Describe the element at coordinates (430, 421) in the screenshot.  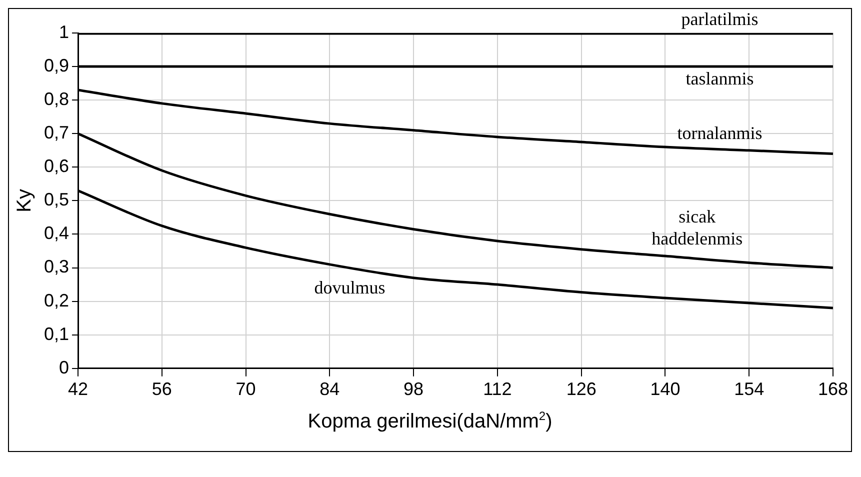
I see `x-axis-title: Kopma gerilmesi(daN/mm$^{2}$)` at that location.